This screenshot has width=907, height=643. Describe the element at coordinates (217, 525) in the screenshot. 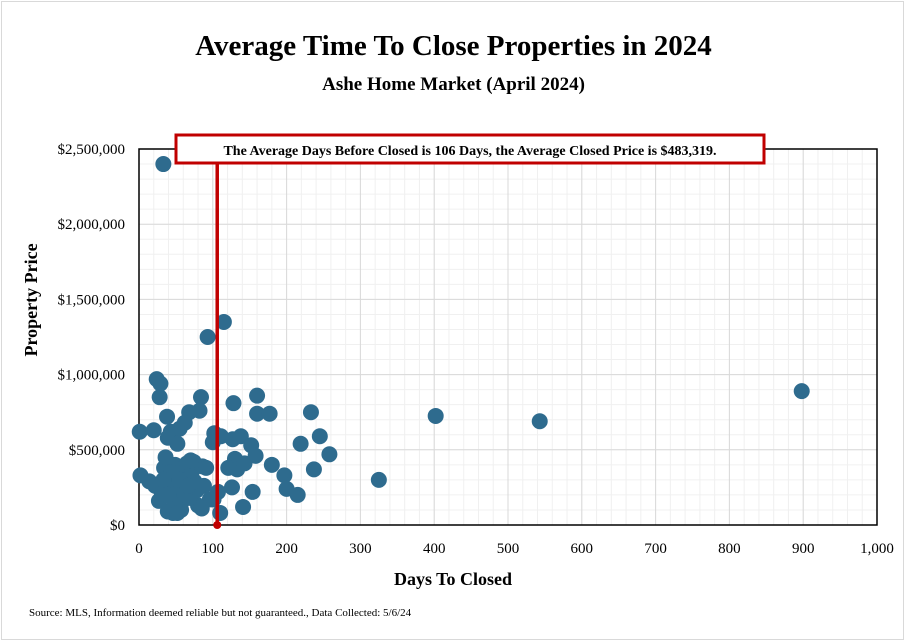

I see `average-days-marker` at that location.